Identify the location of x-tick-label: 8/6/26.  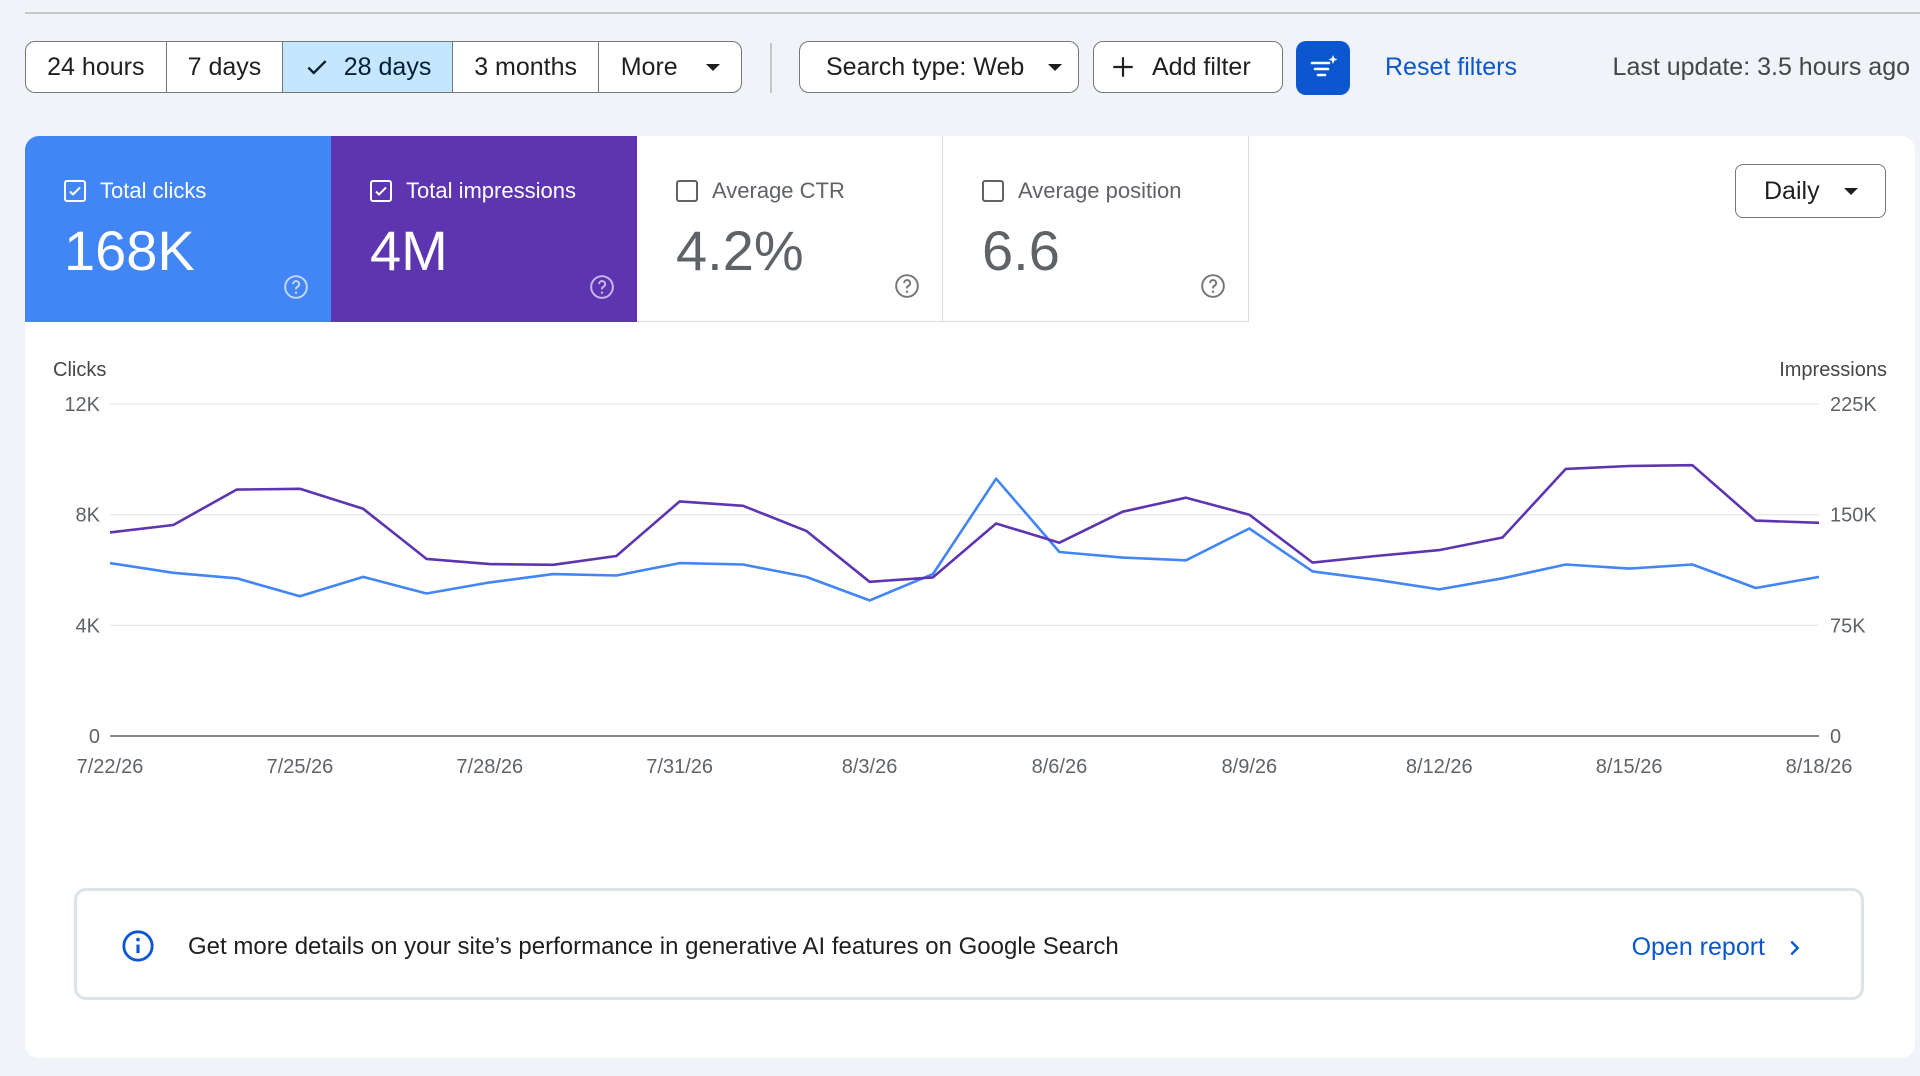
(1060, 767).